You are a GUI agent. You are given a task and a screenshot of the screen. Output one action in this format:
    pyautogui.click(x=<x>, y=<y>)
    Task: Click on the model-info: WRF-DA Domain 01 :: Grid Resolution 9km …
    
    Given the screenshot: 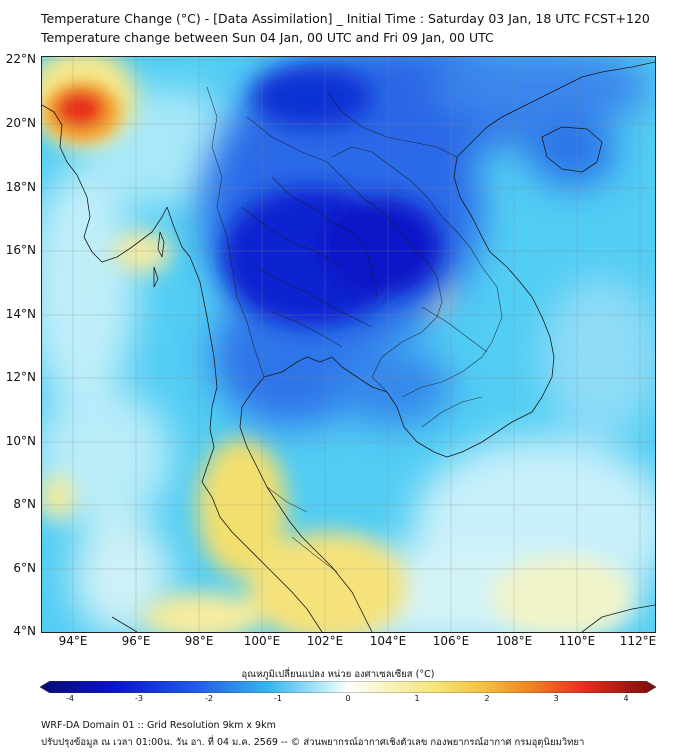 What is the action you would take?
    pyautogui.click(x=158, y=725)
    